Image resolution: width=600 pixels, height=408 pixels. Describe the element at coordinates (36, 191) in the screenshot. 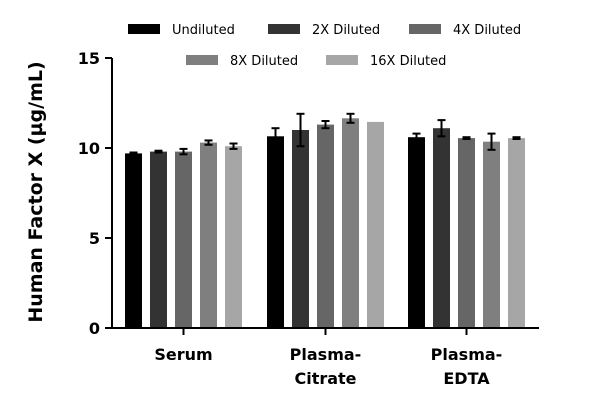

I see `y-axis-label: Human Factor X (µg/mL)` at that location.